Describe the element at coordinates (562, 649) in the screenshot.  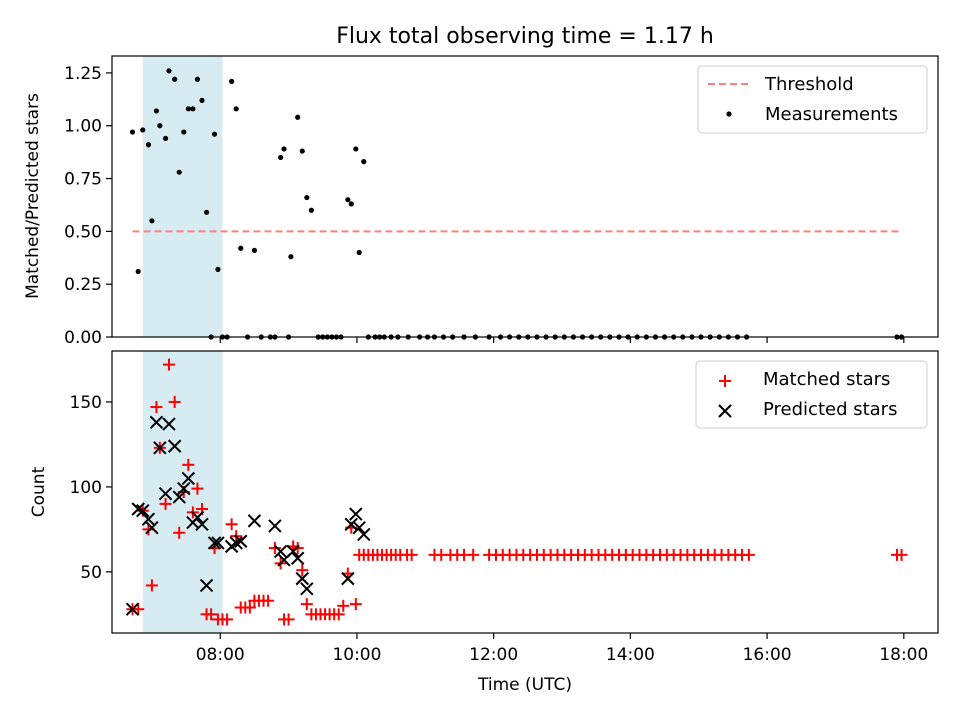
I see `bottom-x-ticks: 08:00 10:00 12:00 14:00 16:00 18:00` at that location.